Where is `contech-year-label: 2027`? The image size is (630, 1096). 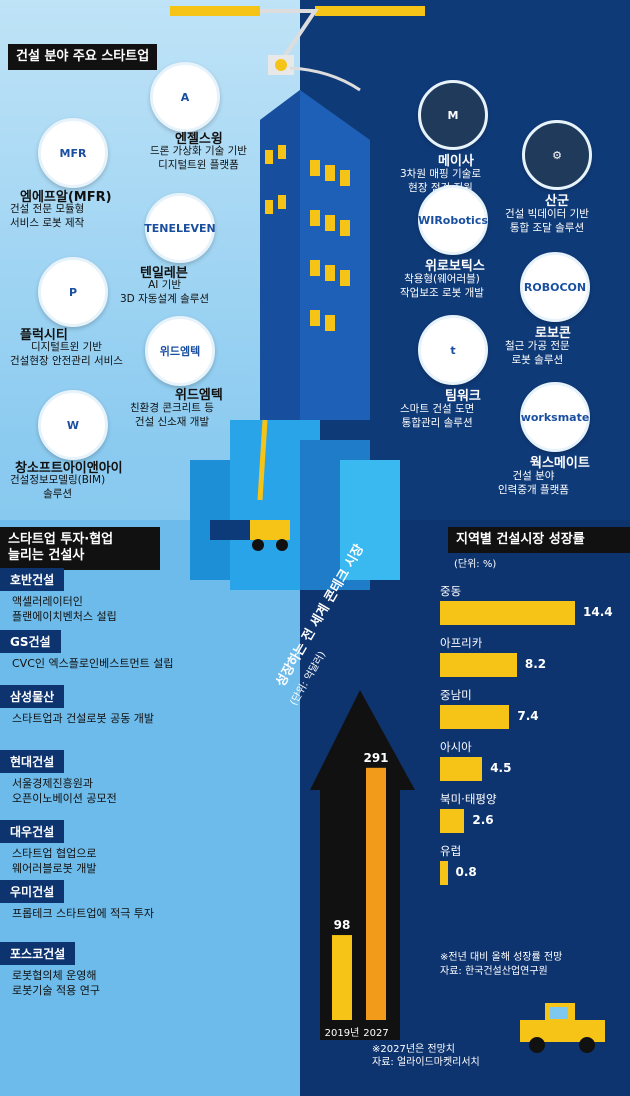
contech-year-label: 2027 is located at coordinates (375, 1033).